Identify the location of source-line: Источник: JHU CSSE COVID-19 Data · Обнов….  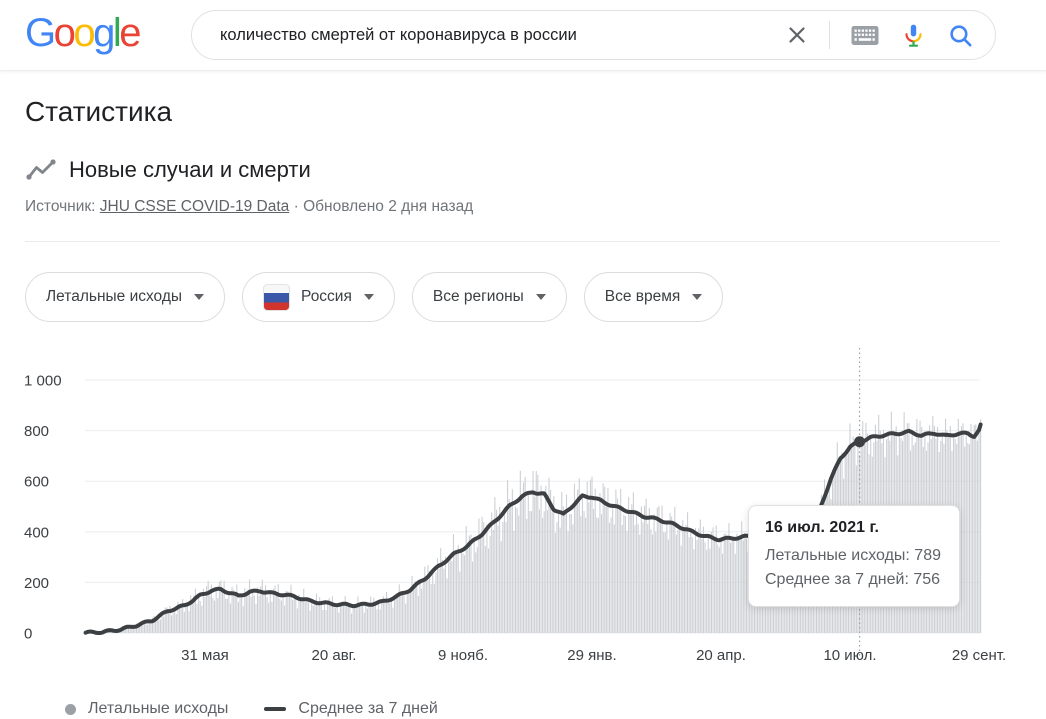
(512, 207).